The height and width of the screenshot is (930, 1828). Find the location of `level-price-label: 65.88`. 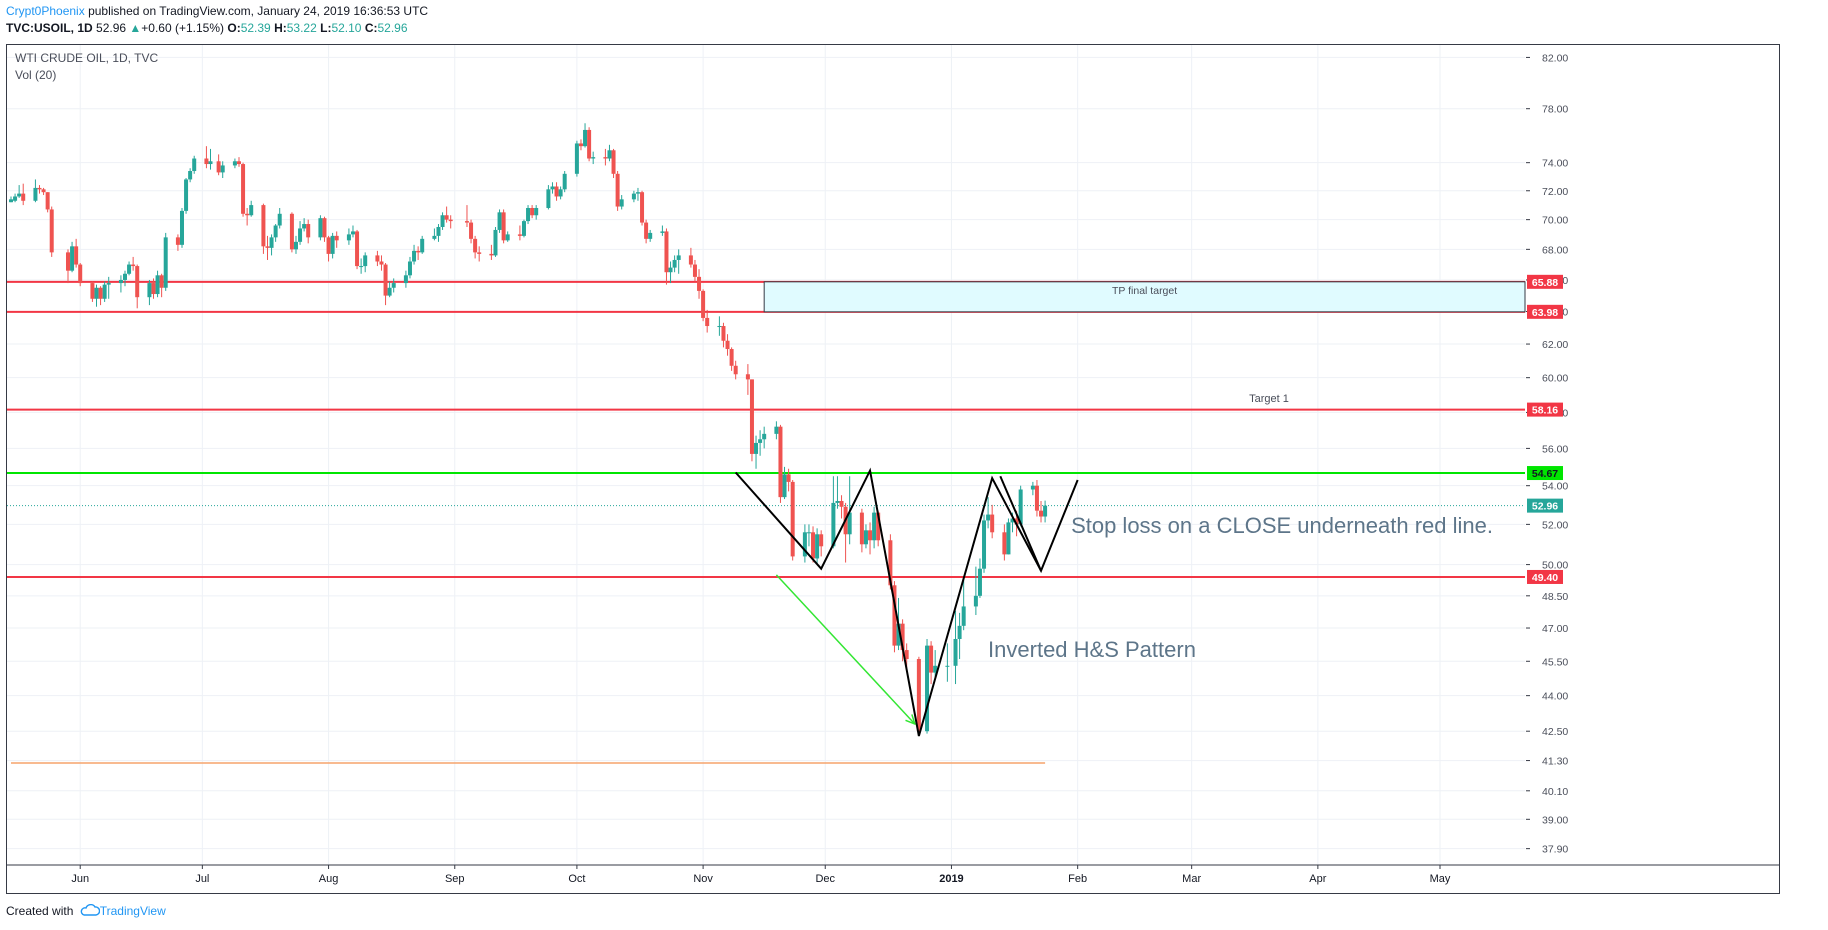

level-price-label: 65.88 is located at coordinates (1545, 283).